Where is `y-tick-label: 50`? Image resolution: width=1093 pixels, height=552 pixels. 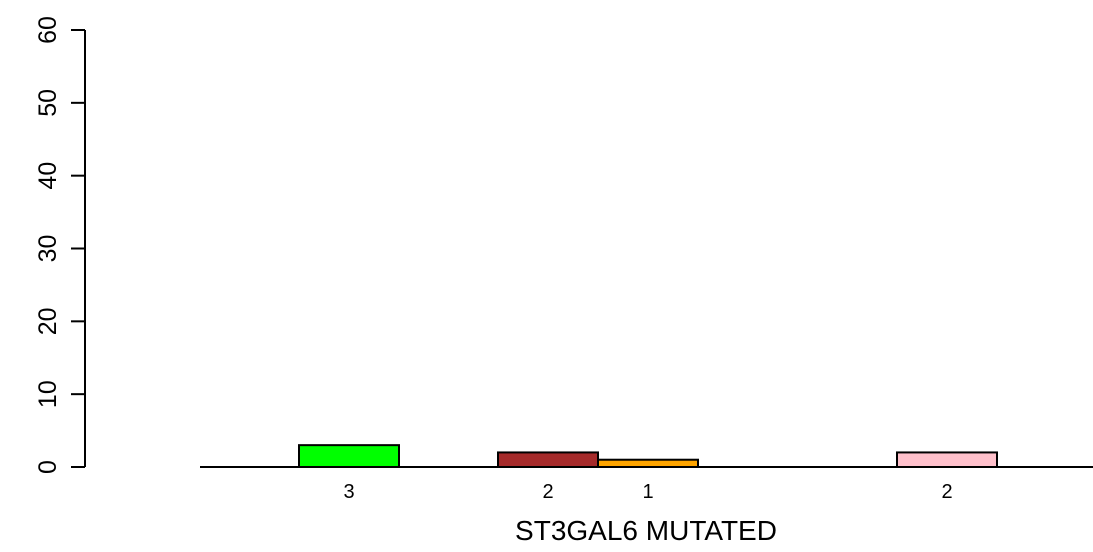 y-tick-label: 50 is located at coordinates (48, 103).